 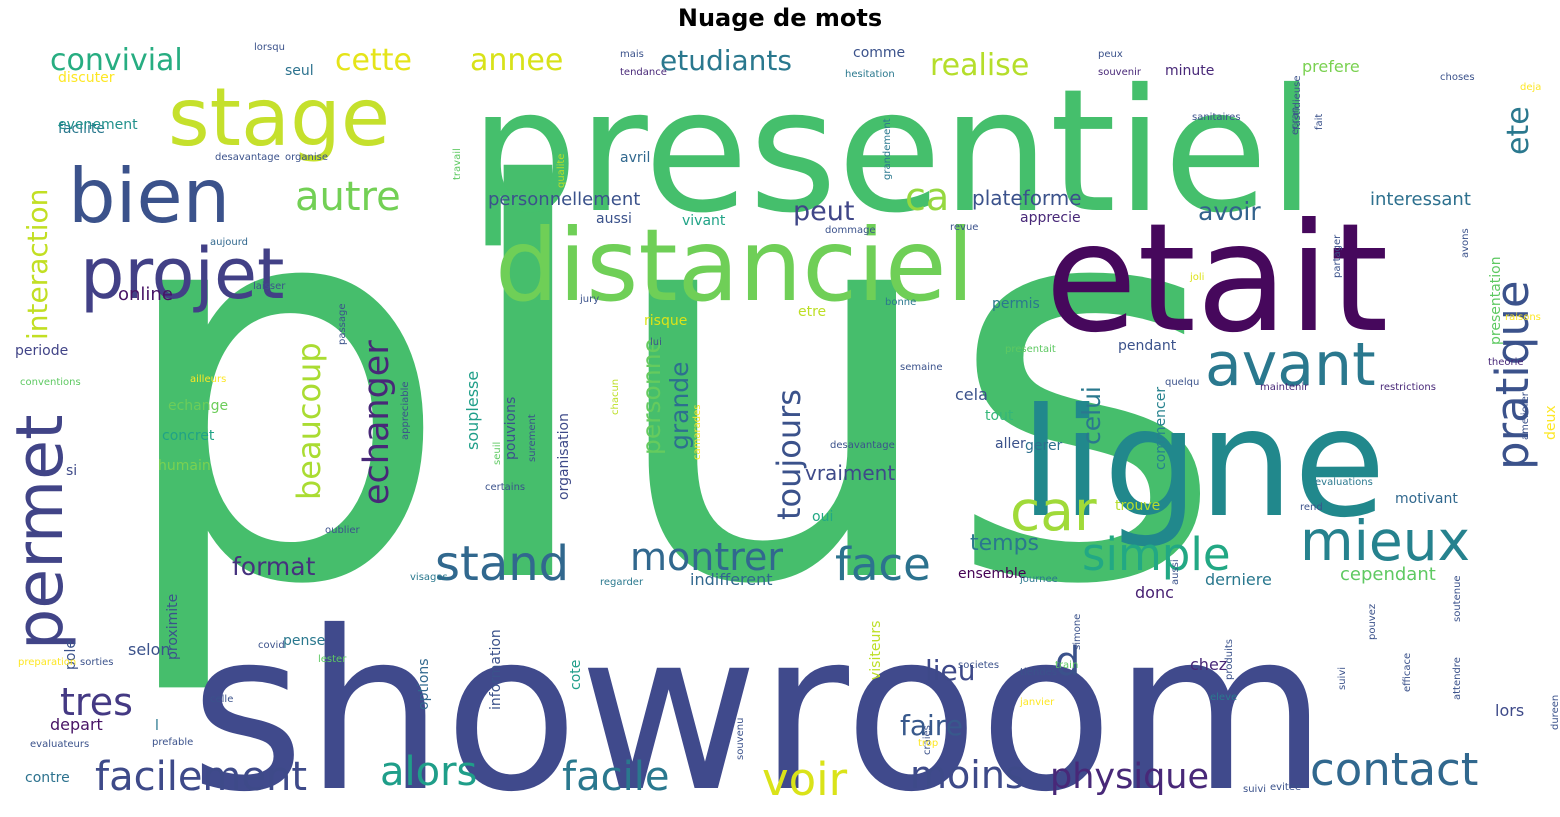 What do you see at coordinates (172, 742) in the screenshot?
I see `word-prefable: prefable` at bounding box center [172, 742].